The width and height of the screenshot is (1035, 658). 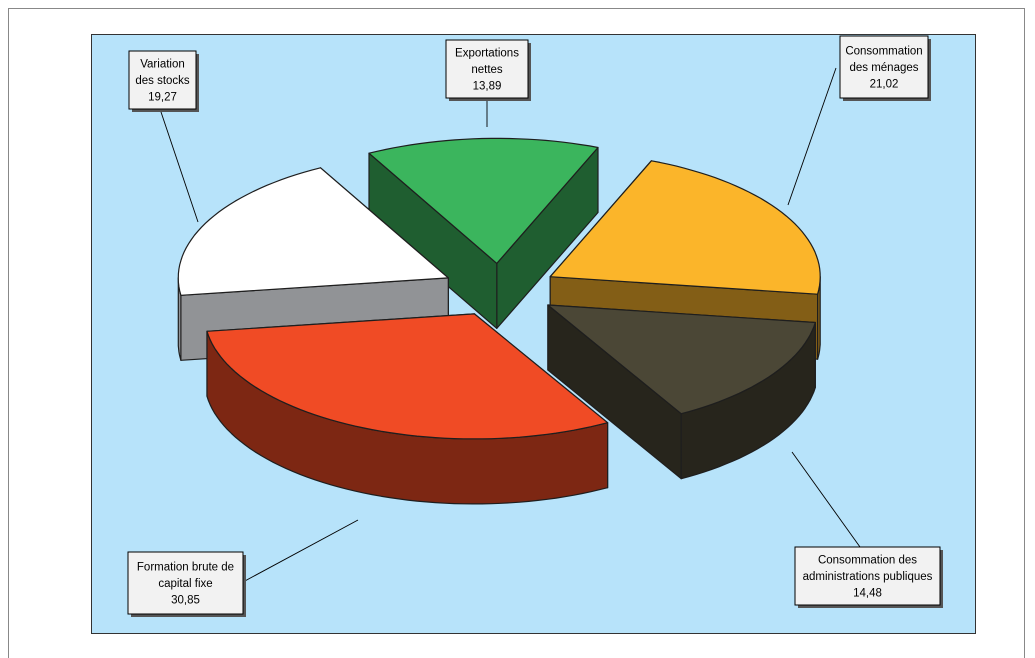 I want to click on slice-3-top, so click(x=313, y=231).